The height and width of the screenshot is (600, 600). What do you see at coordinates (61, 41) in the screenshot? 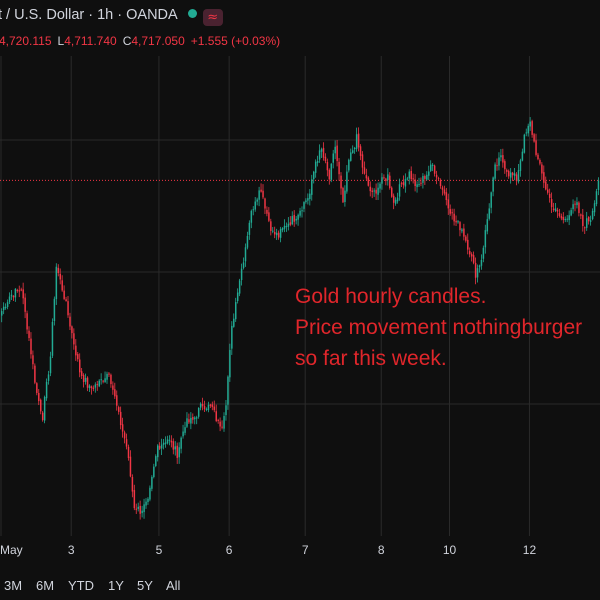
I see `ohlc-low-label: L` at bounding box center [61, 41].